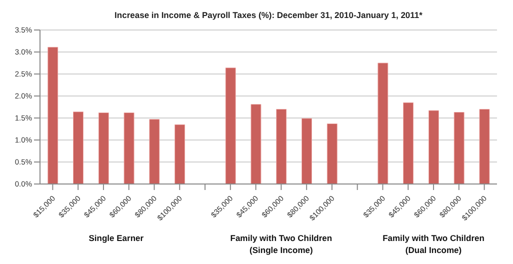 Image resolution: width=513 pixels, height=264 pixels. What do you see at coordinates (281, 244) in the screenshot?
I see `text: Family with Two Children (Single Income)` at bounding box center [281, 244].